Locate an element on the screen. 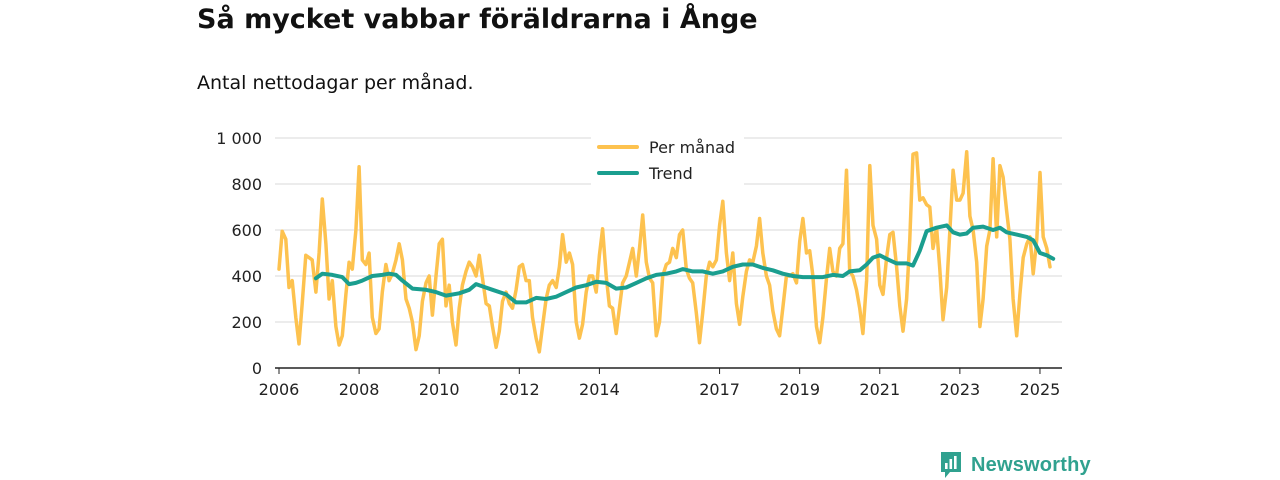 The width and height of the screenshot is (1280, 480). legend-background is located at coordinates (667, 159).